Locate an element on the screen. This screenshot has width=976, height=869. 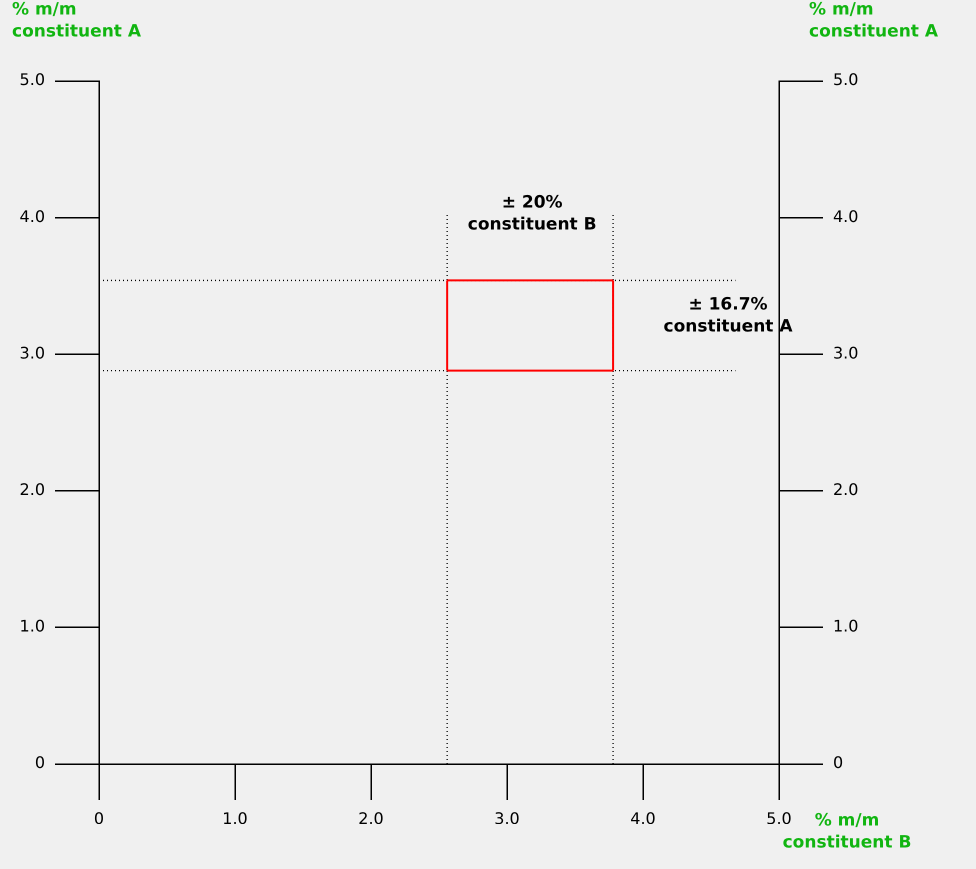
x-tick-label: 5.0 is located at coordinates (779, 818).